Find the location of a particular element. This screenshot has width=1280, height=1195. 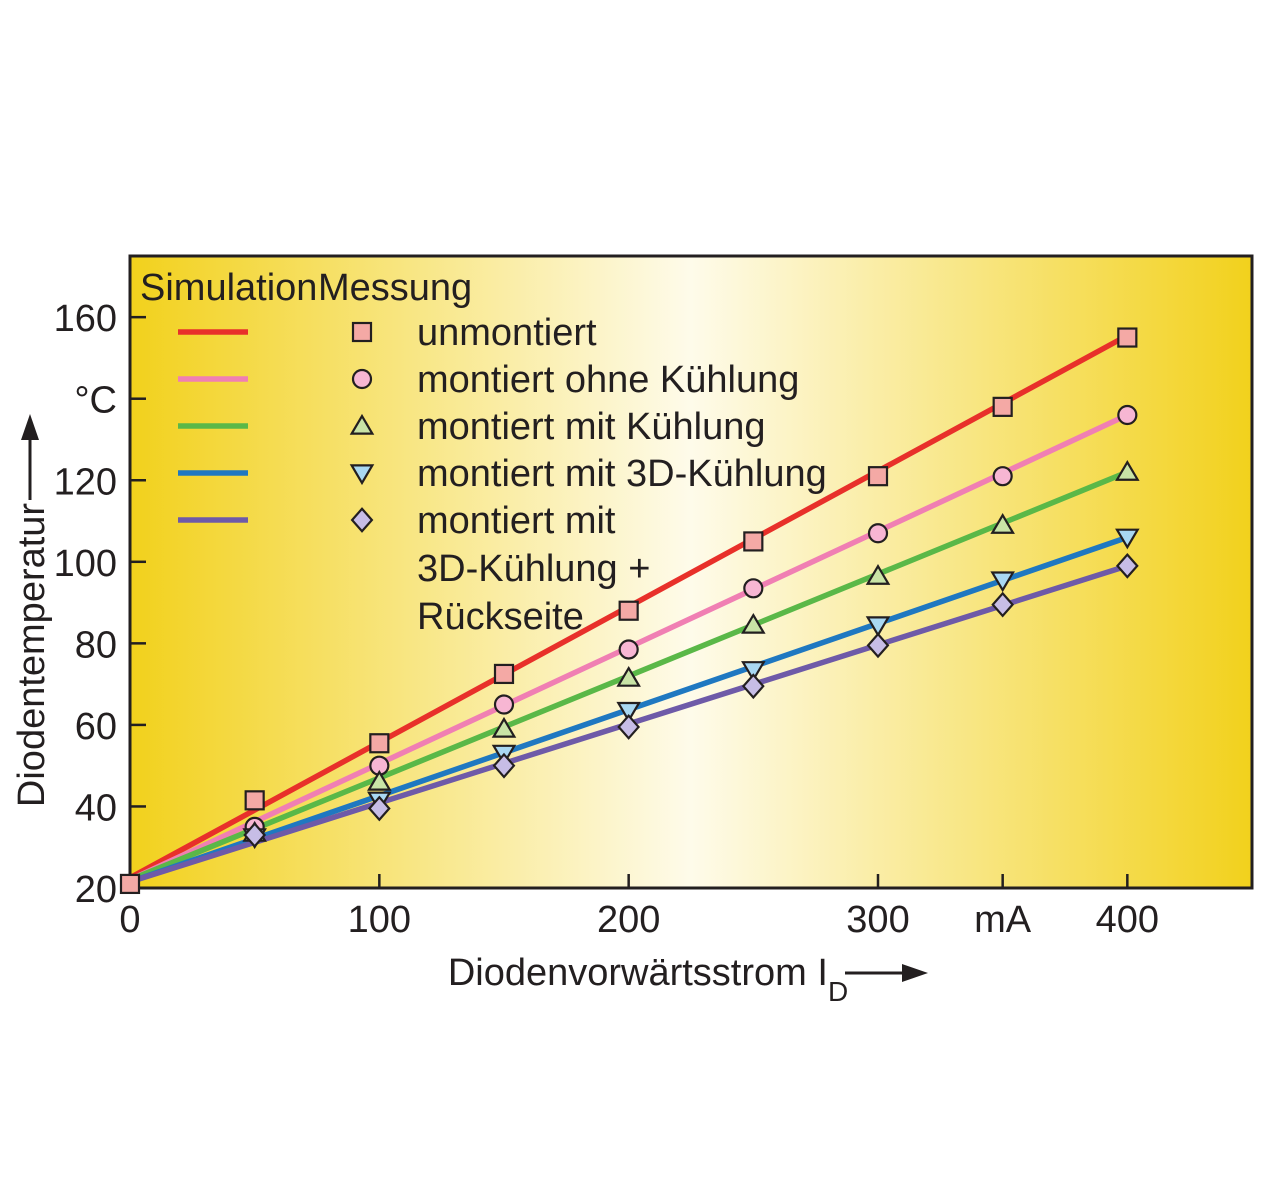

legend-entry-unmontiert: unmontiert is located at coordinates (387, 333).